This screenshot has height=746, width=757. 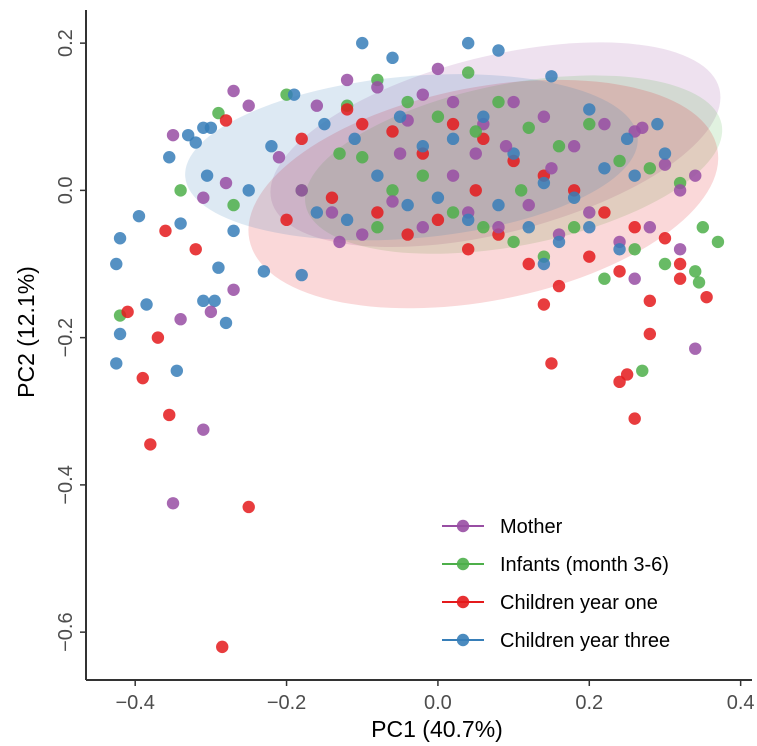 I want to click on y-tick-label: −0.4, so click(x=66, y=484).